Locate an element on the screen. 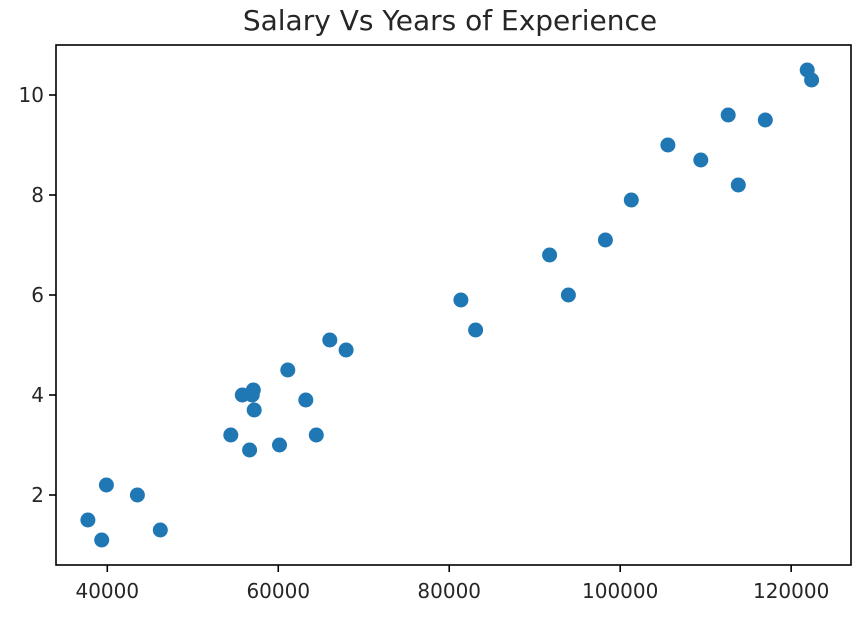 This screenshot has width=865, height=618. x-tick-label: 100000 is located at coordinates (620, 591).